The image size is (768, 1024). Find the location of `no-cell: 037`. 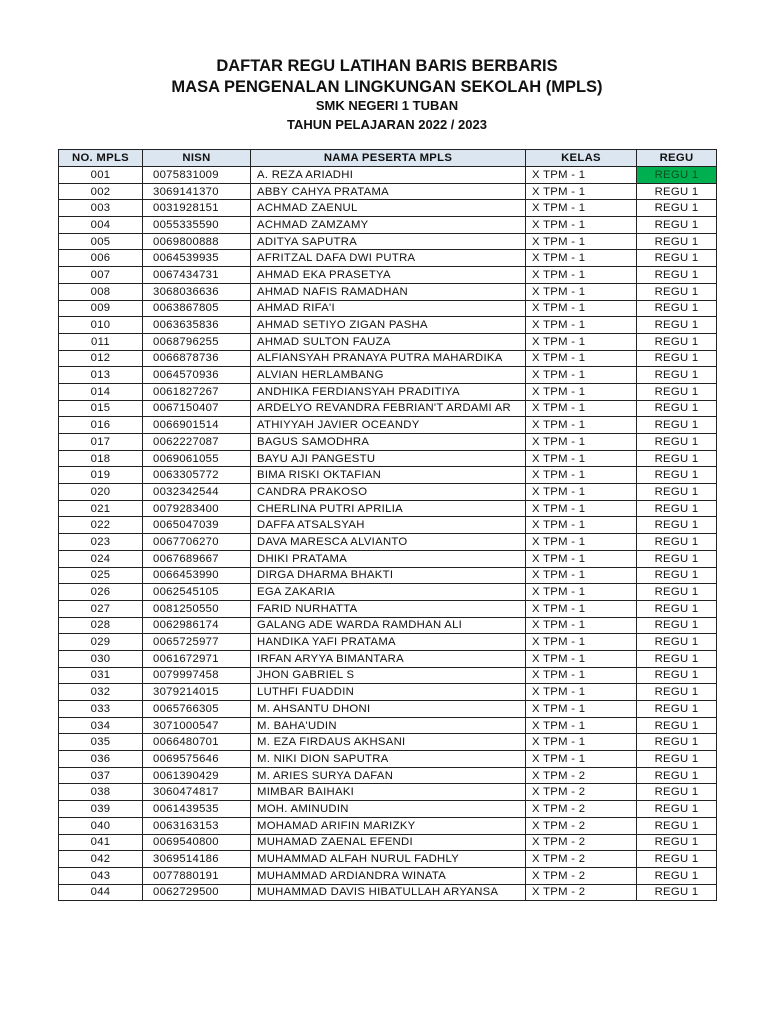

no-cell: 037 is located at coordinates (100, 775).